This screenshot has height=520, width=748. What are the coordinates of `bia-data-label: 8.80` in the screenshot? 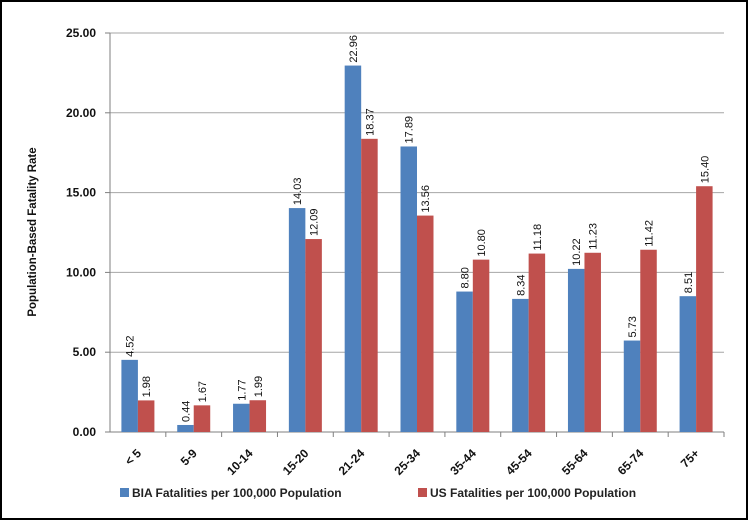 It's located at (466, 277).